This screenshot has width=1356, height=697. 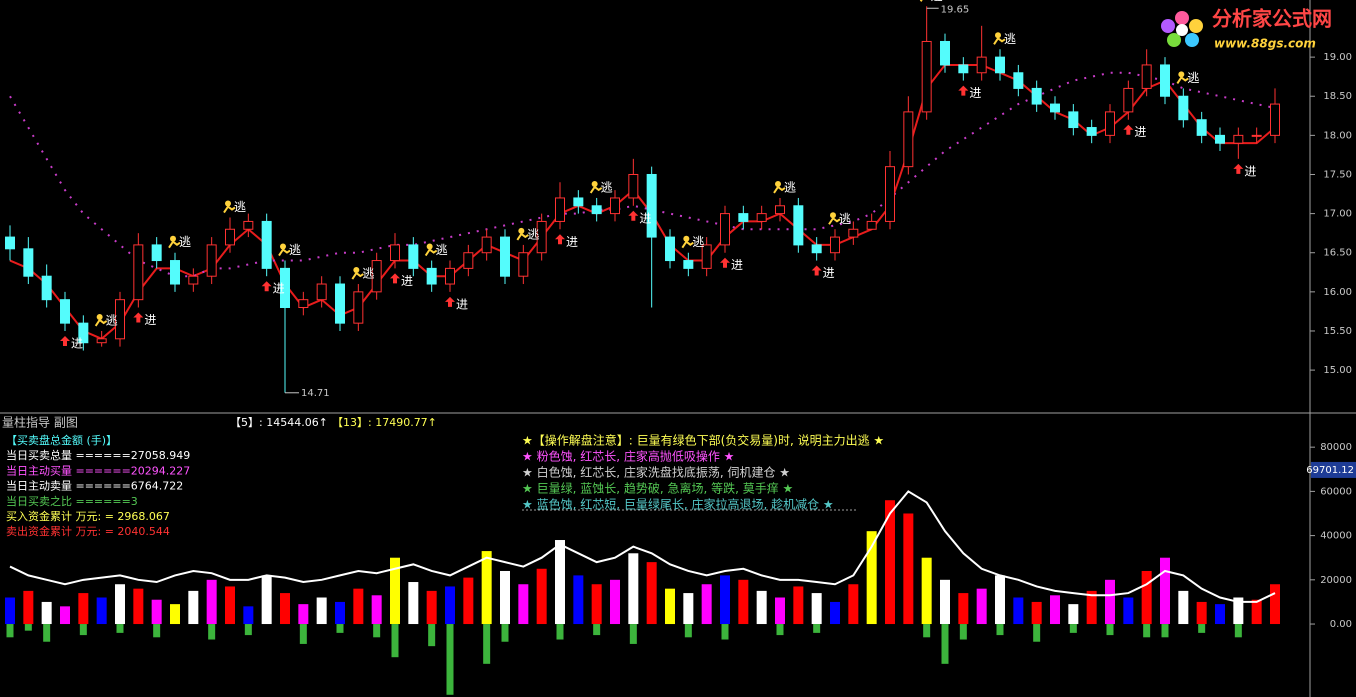 What do you see at coordinates (657, 488) in the screenshot?
I see `note-line: ★ 巨量绿, 蓝蚀长, 趋势破, 急离场, 等跌, 莫手痒 ★` at bounding box center [657, 488].